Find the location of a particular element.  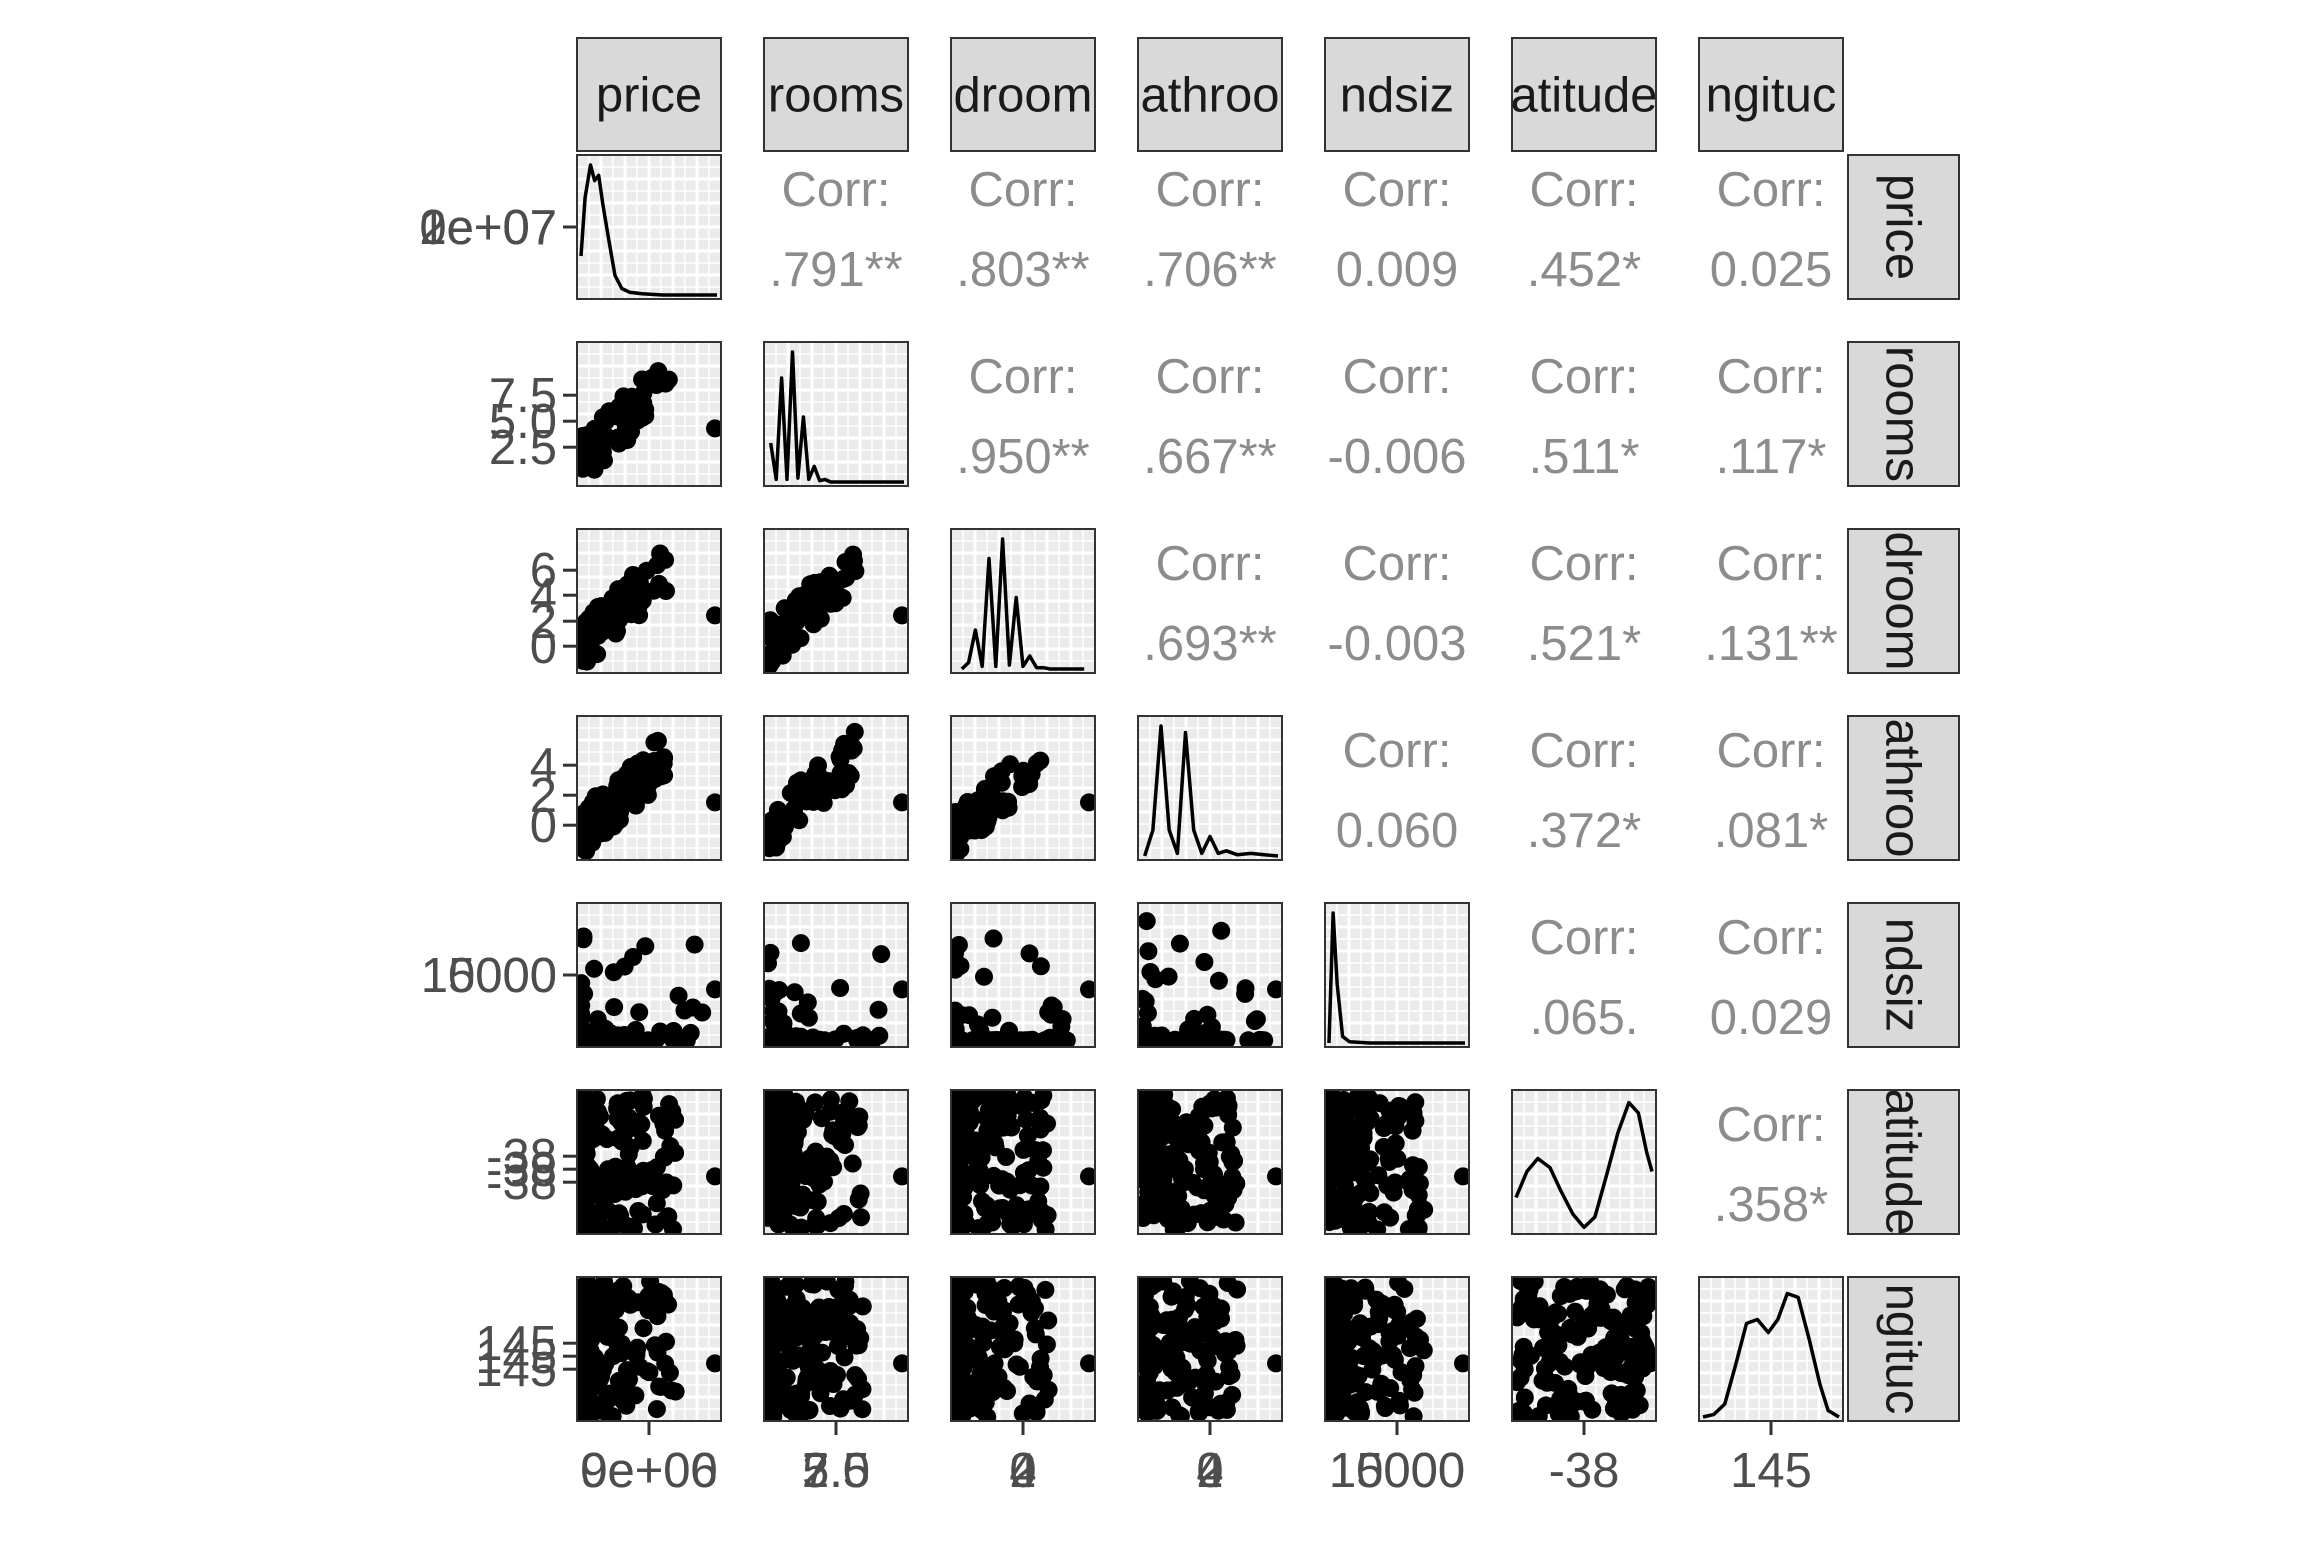

top-strip-price: price is located at coordinates (649, 94).